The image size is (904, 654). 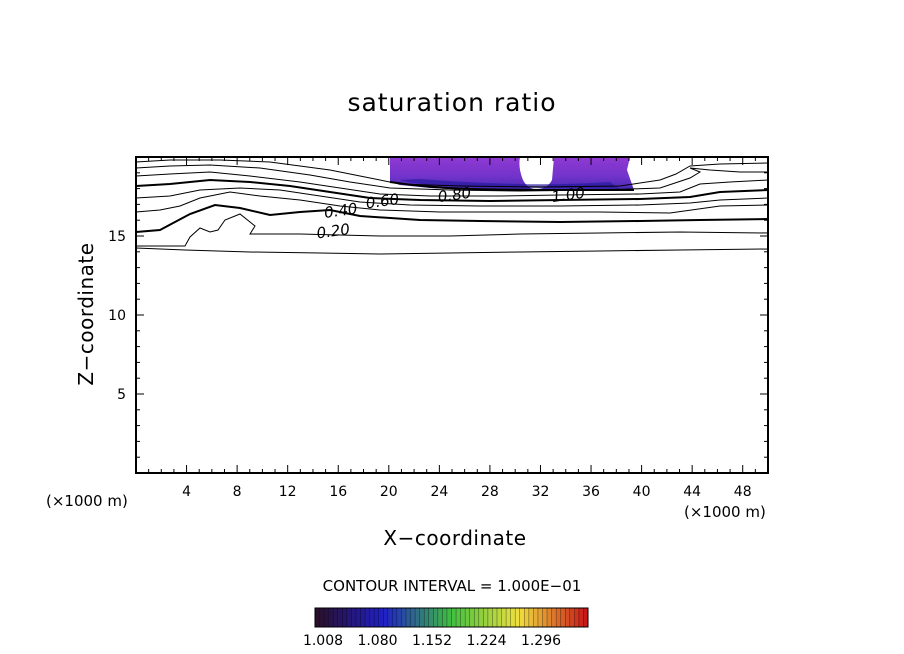 What do you see at coordinates (642, 492) in the screenshot?
I see `x-tick-label: 40` at bounding box center [642, 492].